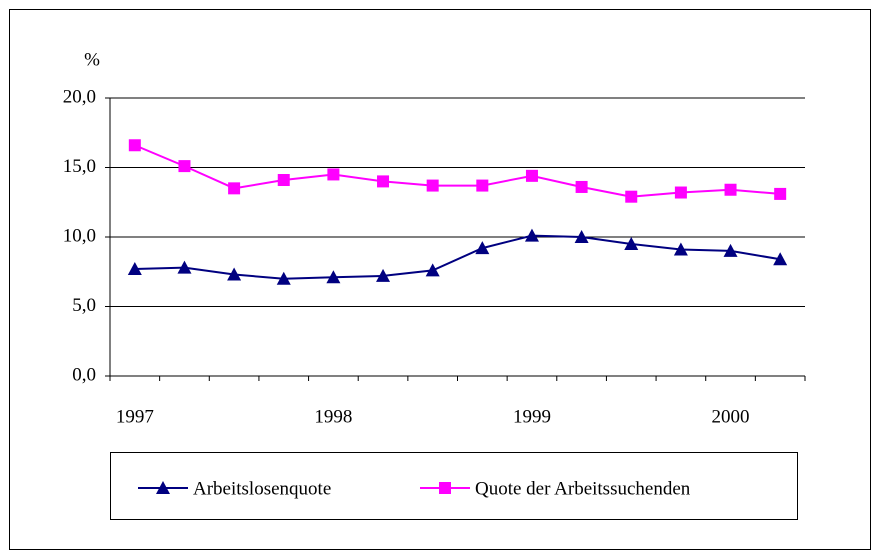 The image size is (880, 559). Describe the element at coordinates (583, 488) in the screenshot. I see `legend-label: Quote der Arbeitssuchenden` at that location.